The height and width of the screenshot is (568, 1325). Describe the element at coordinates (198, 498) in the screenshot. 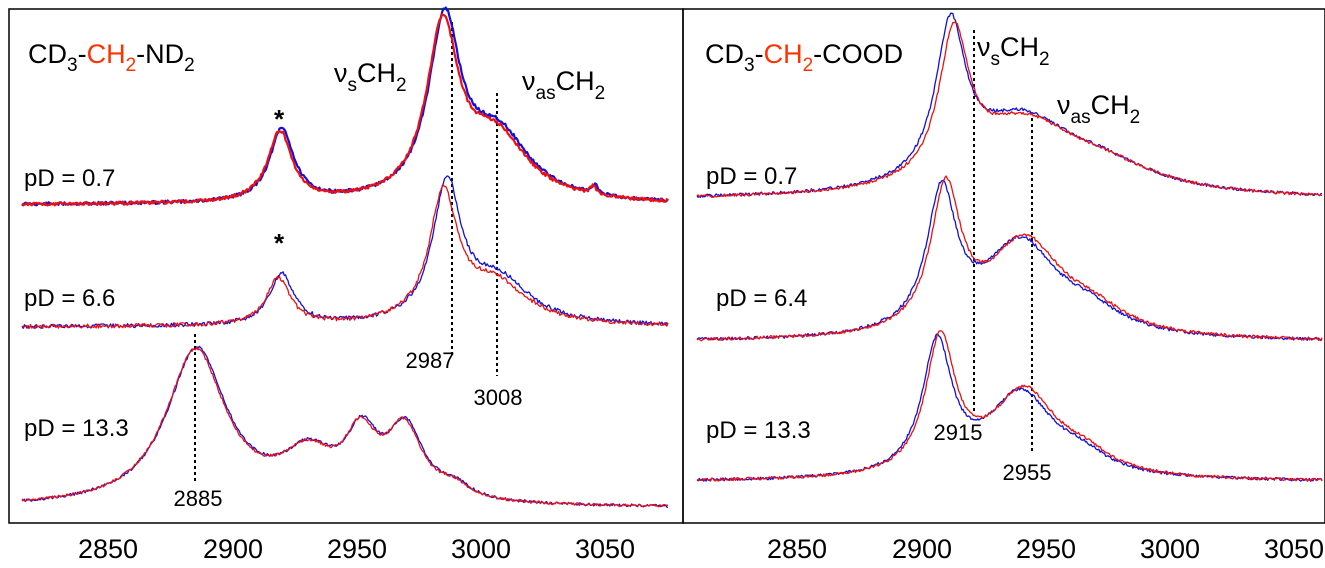

I see `marker-label-2885: 2885` at that location.